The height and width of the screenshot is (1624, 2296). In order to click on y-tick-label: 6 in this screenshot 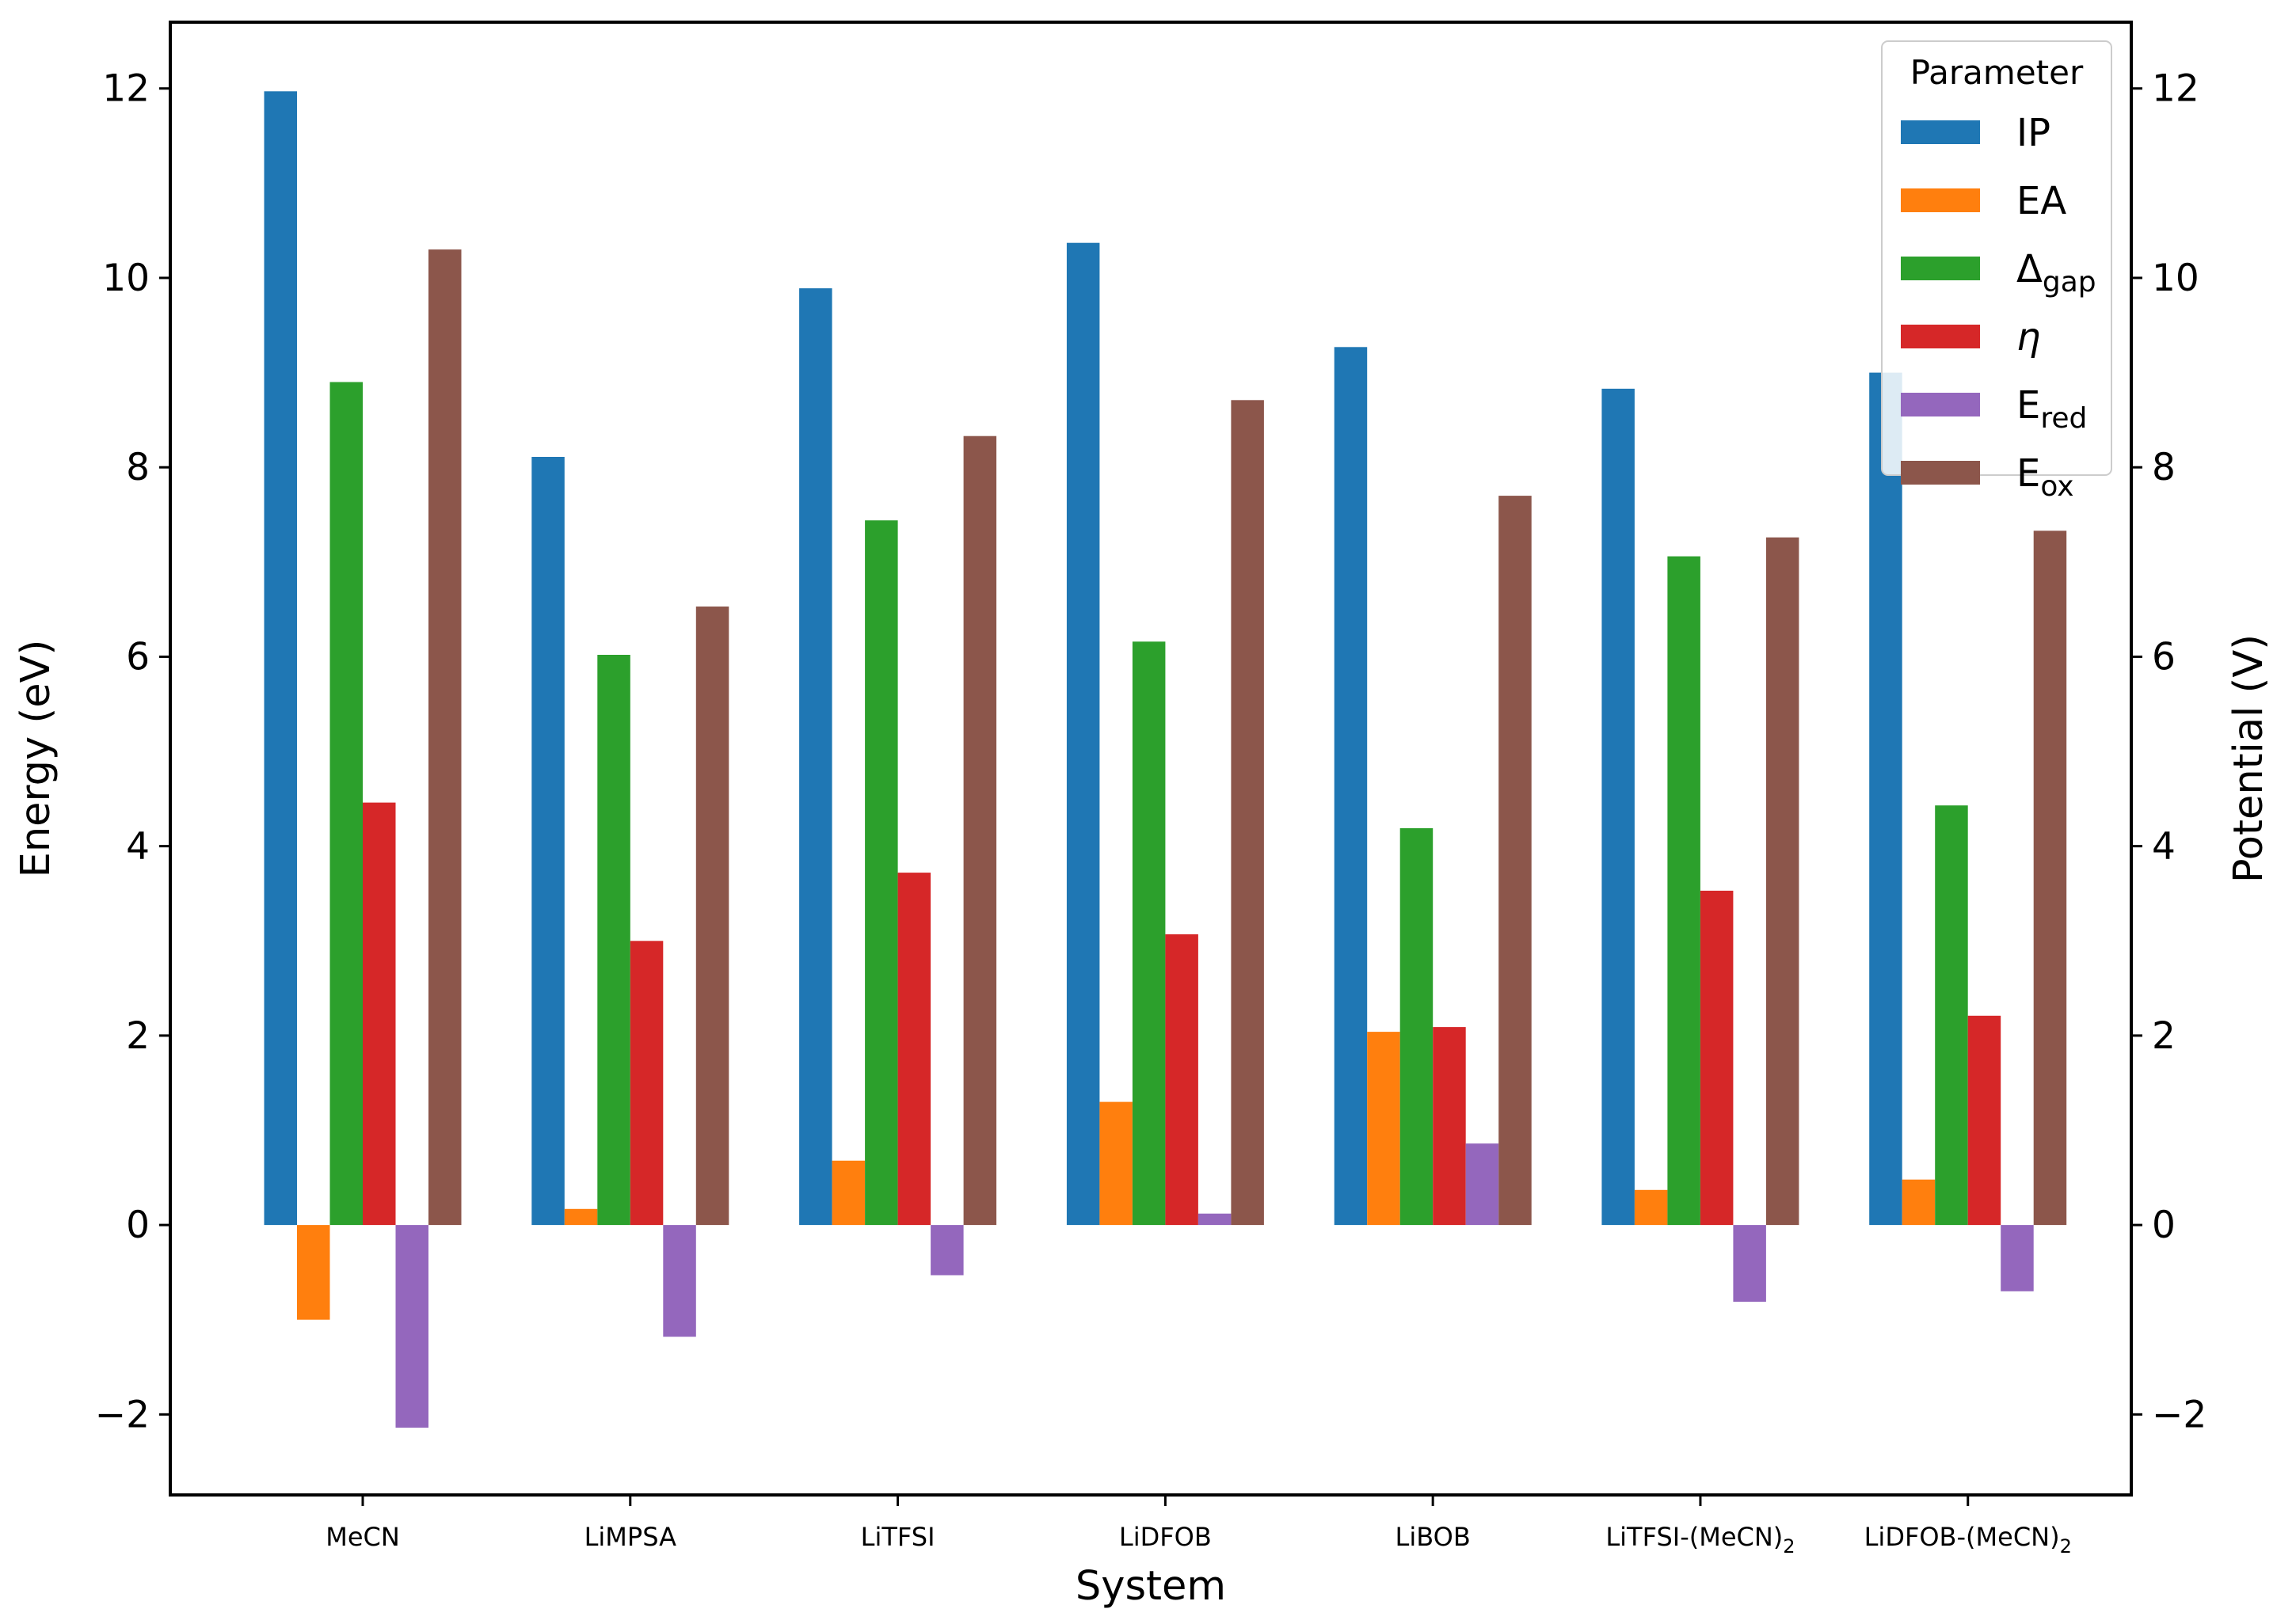, I will do `click(138, 657)`.